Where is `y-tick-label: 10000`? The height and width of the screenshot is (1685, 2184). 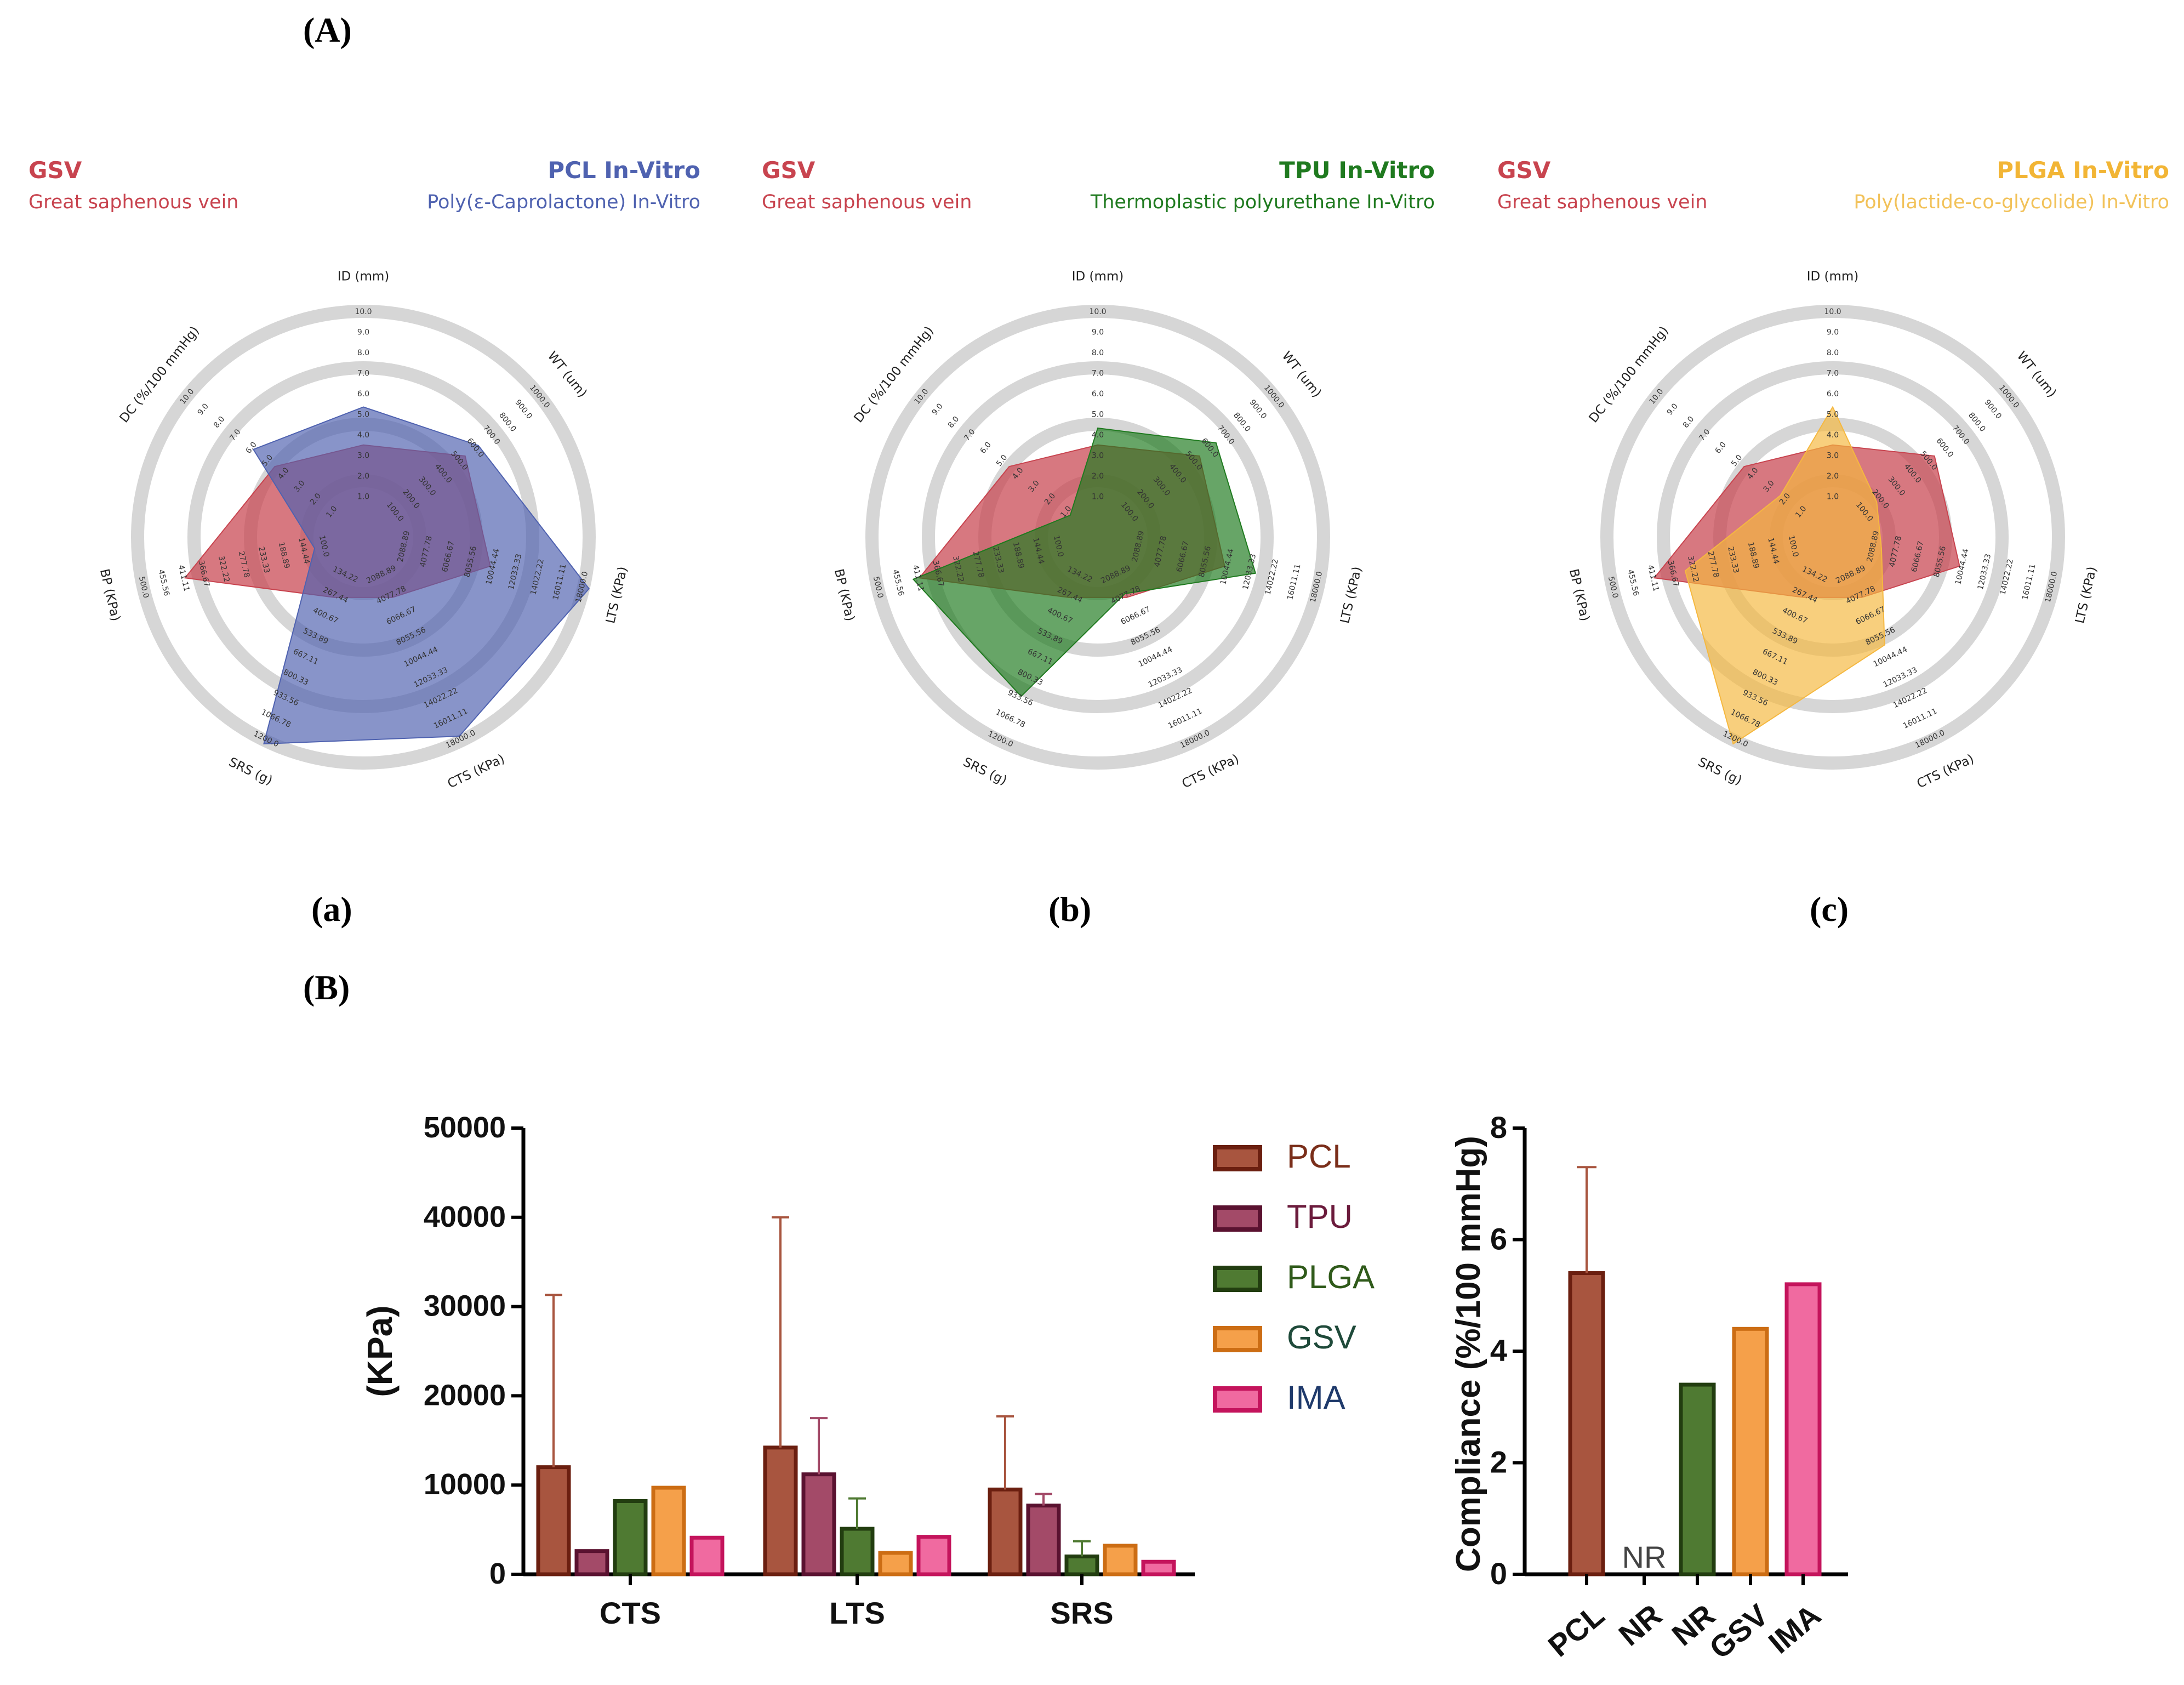 y-tick-label: 10000 is located at coordinates (465, 1484).